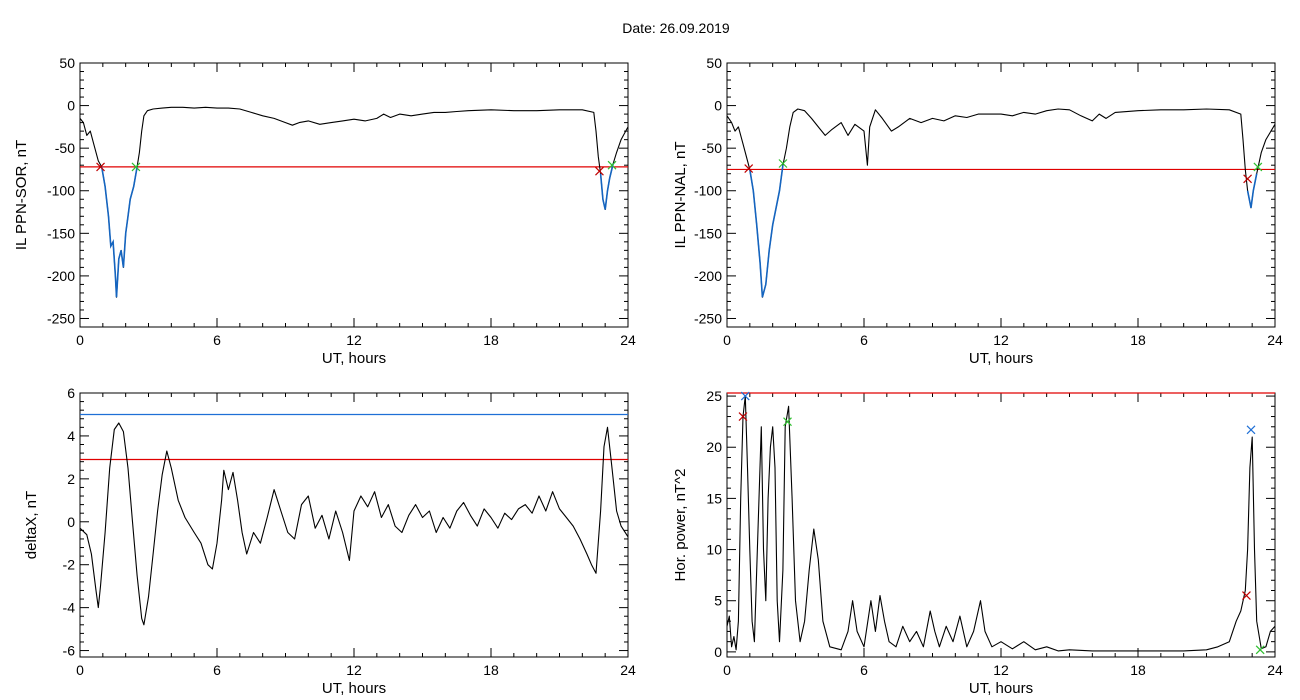  Describe the element at coordinates (21, 195) in the screenshot. I see `y-axis-label: IL PPN-SOR, nT` at that location.